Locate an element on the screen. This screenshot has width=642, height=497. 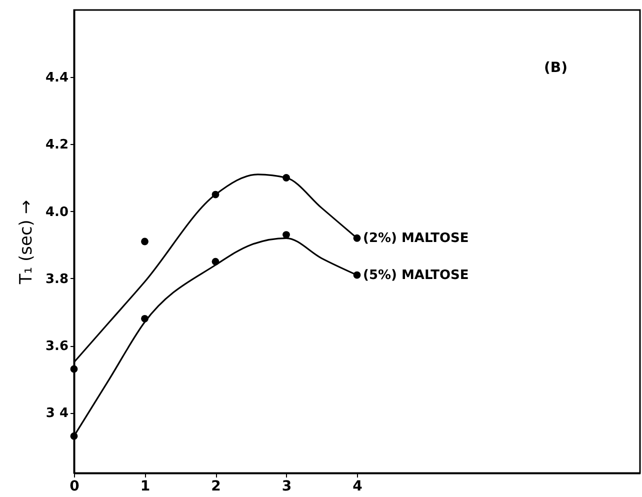
y-tick-label: 4.4 is located at coordinates (56, 78).